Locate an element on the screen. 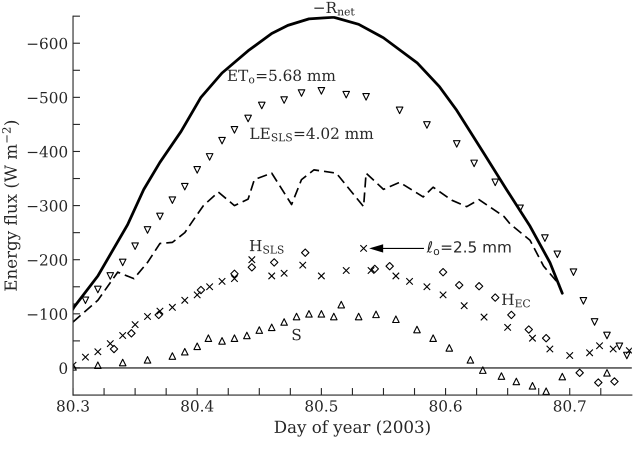 This screenshot has height=462, width=635. y-tick-label: 0 is located at coordinates (63, 368).